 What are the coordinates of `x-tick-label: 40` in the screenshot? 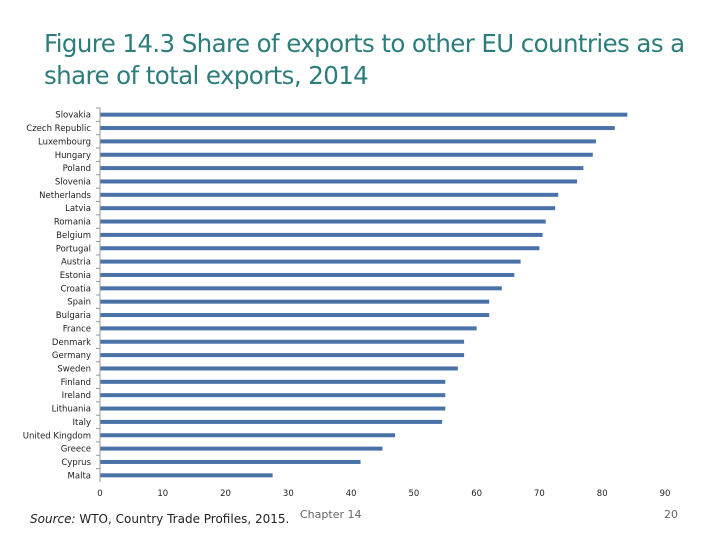 It's located at (351, 494).